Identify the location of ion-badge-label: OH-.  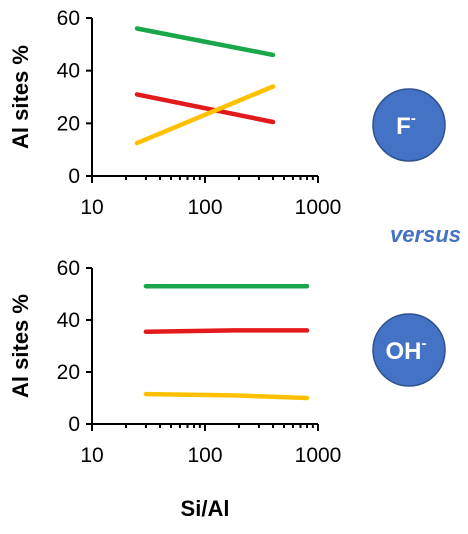
(406, 350).